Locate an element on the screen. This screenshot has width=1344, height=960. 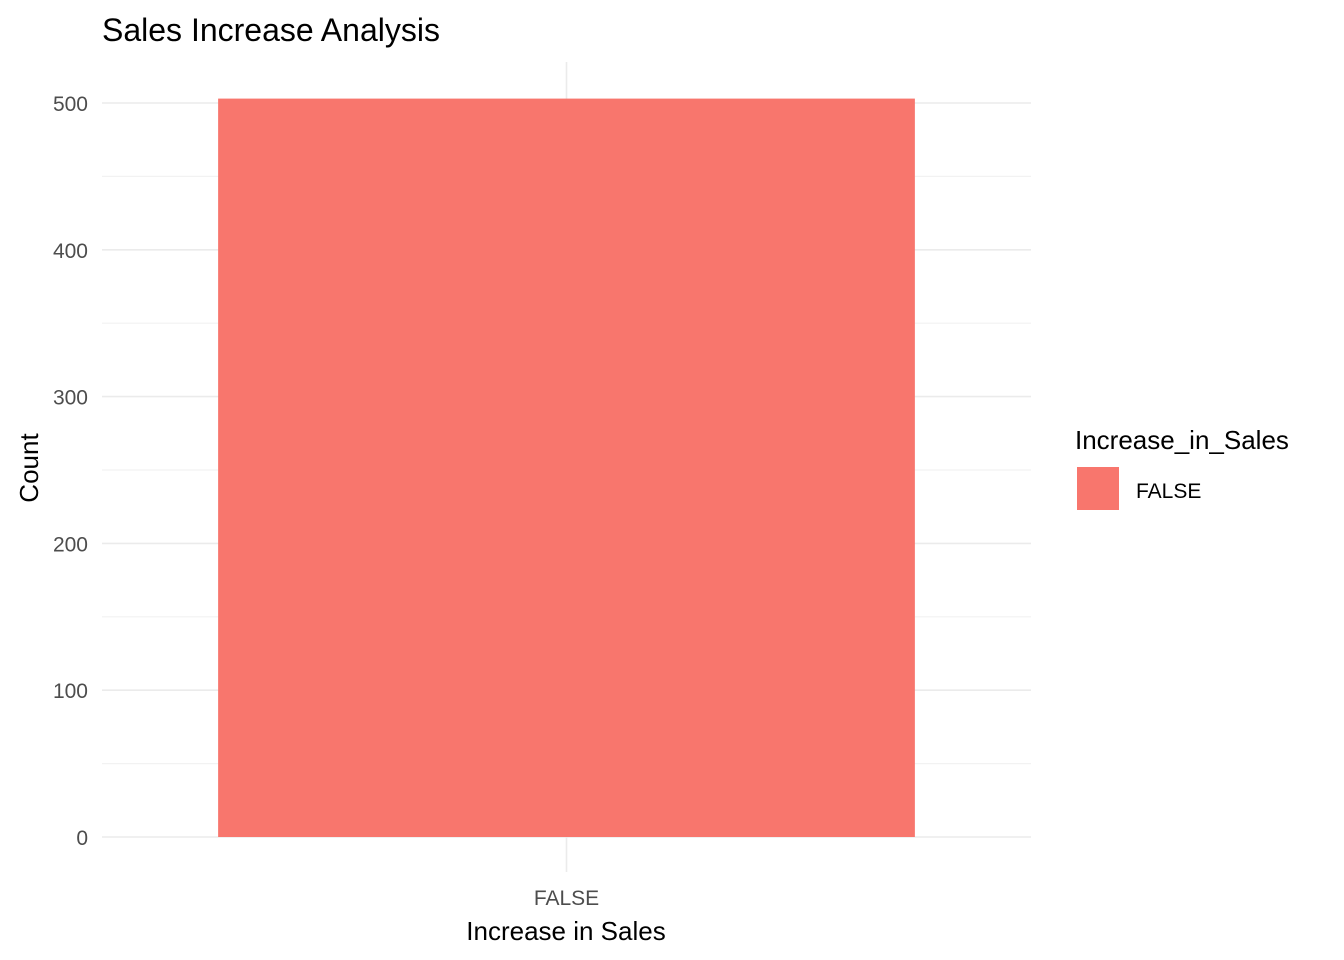
legend: Increase_in_Sales FALSE is located at coordinates (1182, 467).